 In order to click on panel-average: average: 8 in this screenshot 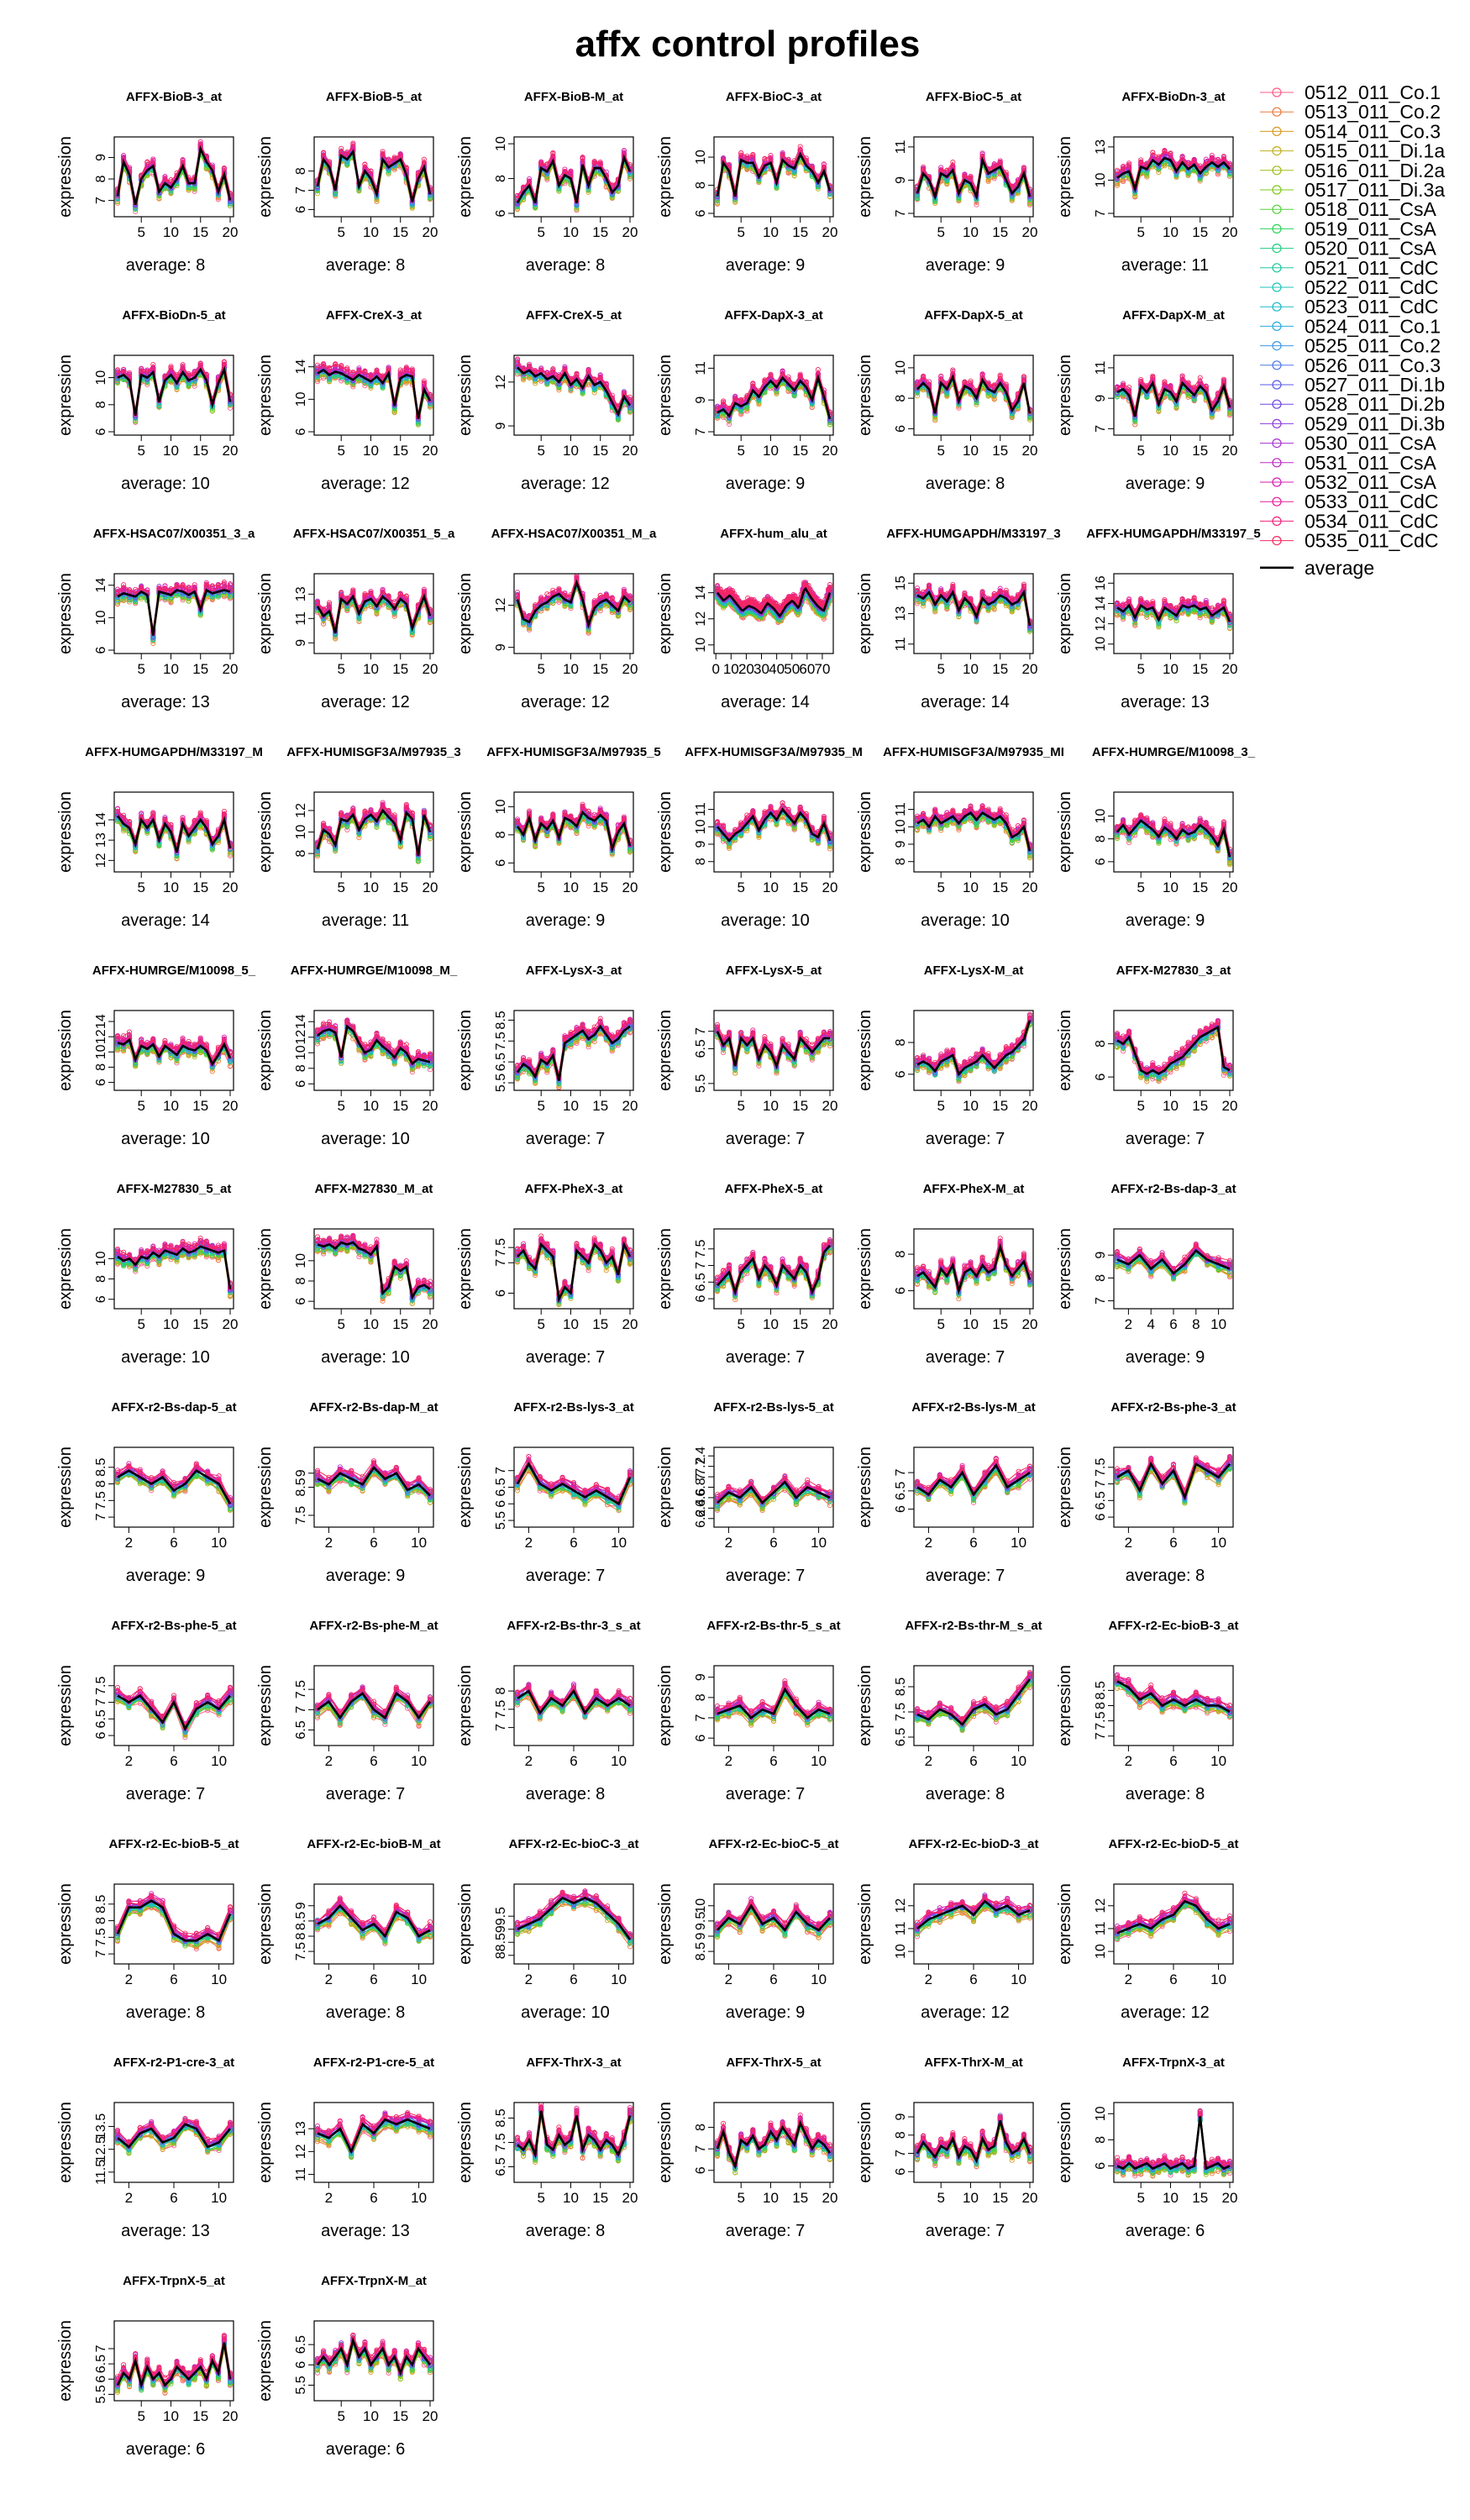, I will do `click(166, 265)`.